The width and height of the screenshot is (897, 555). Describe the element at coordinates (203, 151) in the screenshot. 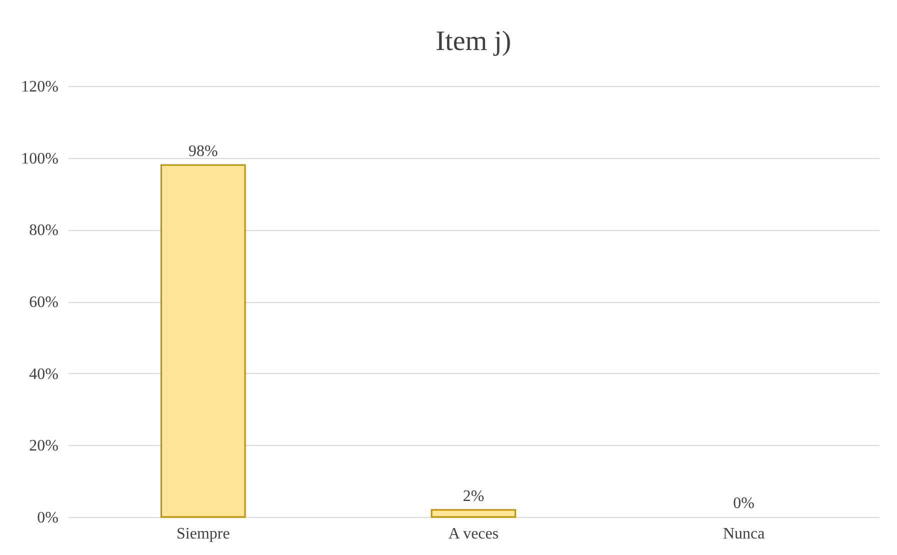

I see `data-label: 98%` at that location.